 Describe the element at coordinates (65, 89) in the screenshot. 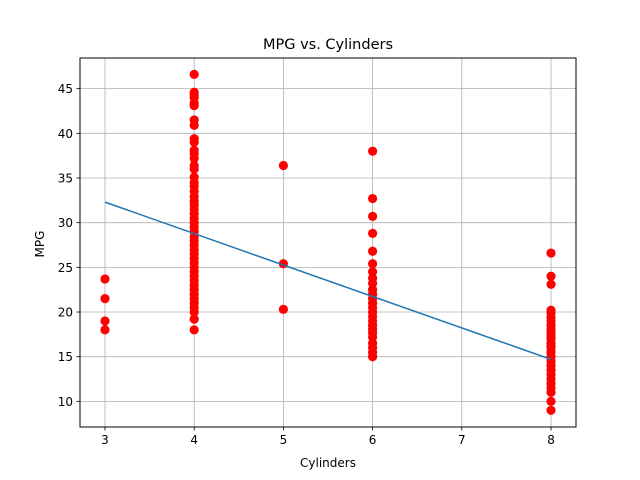

I see `y-tick-label: 45` at that location.